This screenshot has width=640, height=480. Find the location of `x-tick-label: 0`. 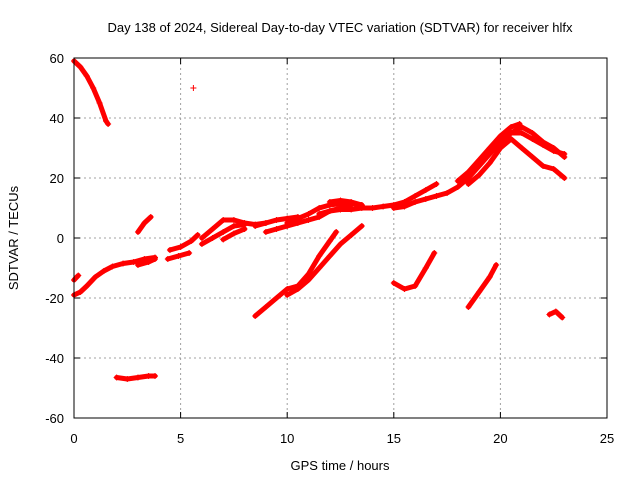

x-tick-label: 0 is located at coordinates (73, 438).